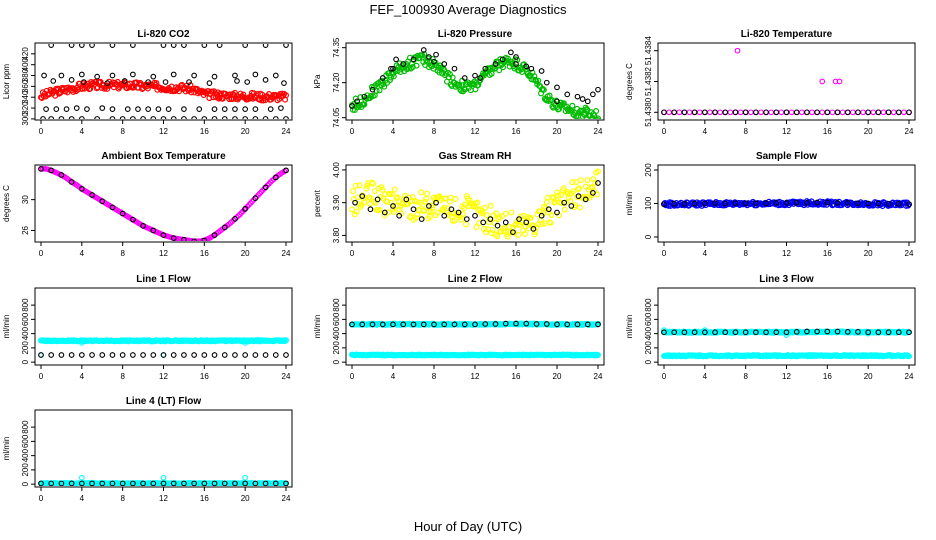  What do you see at coordinates (648, 111) in the screenshot?
I see `y-tick-label: 51.4380` at bounding box center [648, 111].